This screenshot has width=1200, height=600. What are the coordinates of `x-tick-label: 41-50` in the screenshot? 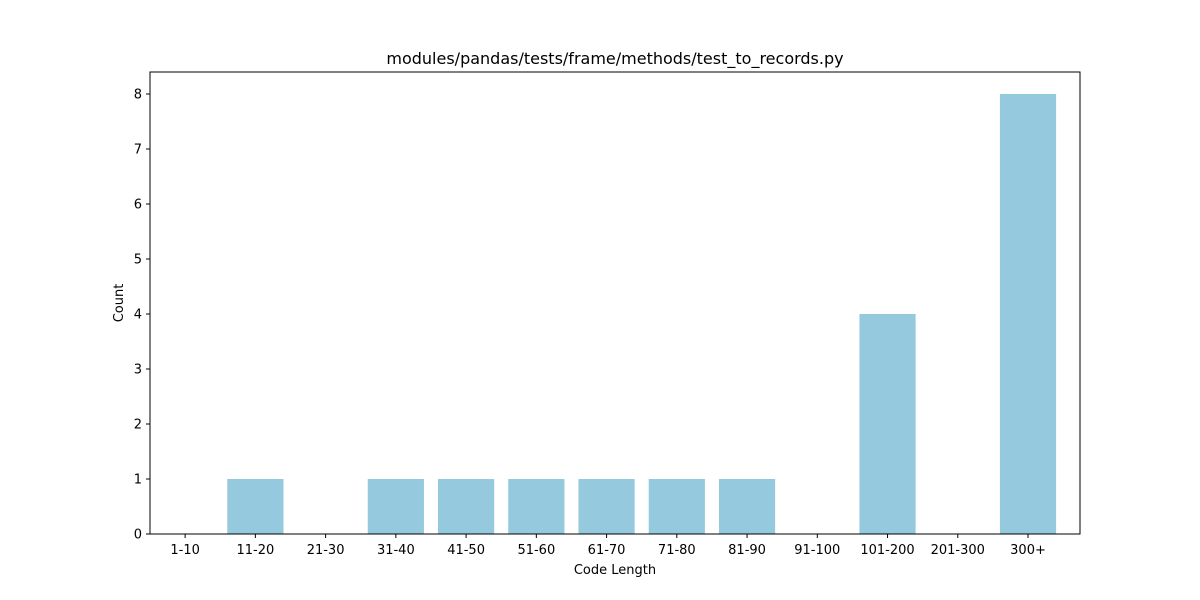 It's located at (466, 550).